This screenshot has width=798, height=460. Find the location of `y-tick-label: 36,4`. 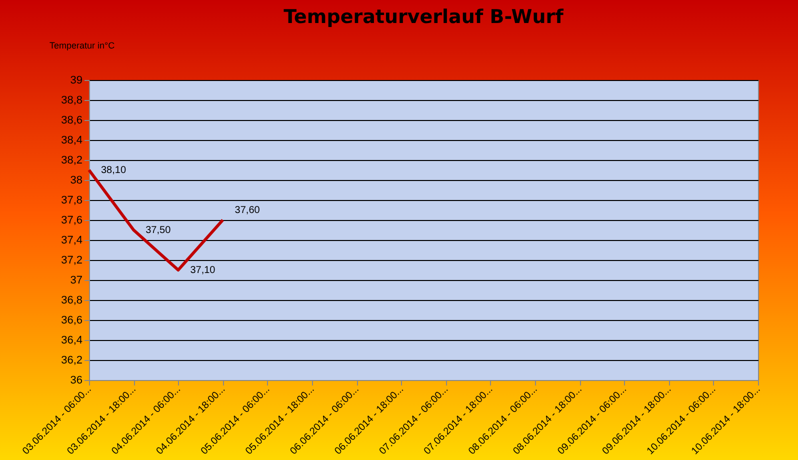

y-tick-label: 36,4 is located at coordinates (71, 340).